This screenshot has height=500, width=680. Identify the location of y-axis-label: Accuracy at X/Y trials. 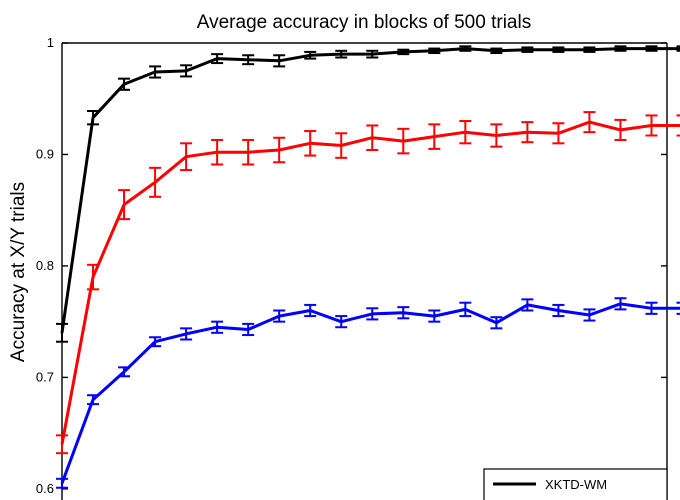
(18, 272).